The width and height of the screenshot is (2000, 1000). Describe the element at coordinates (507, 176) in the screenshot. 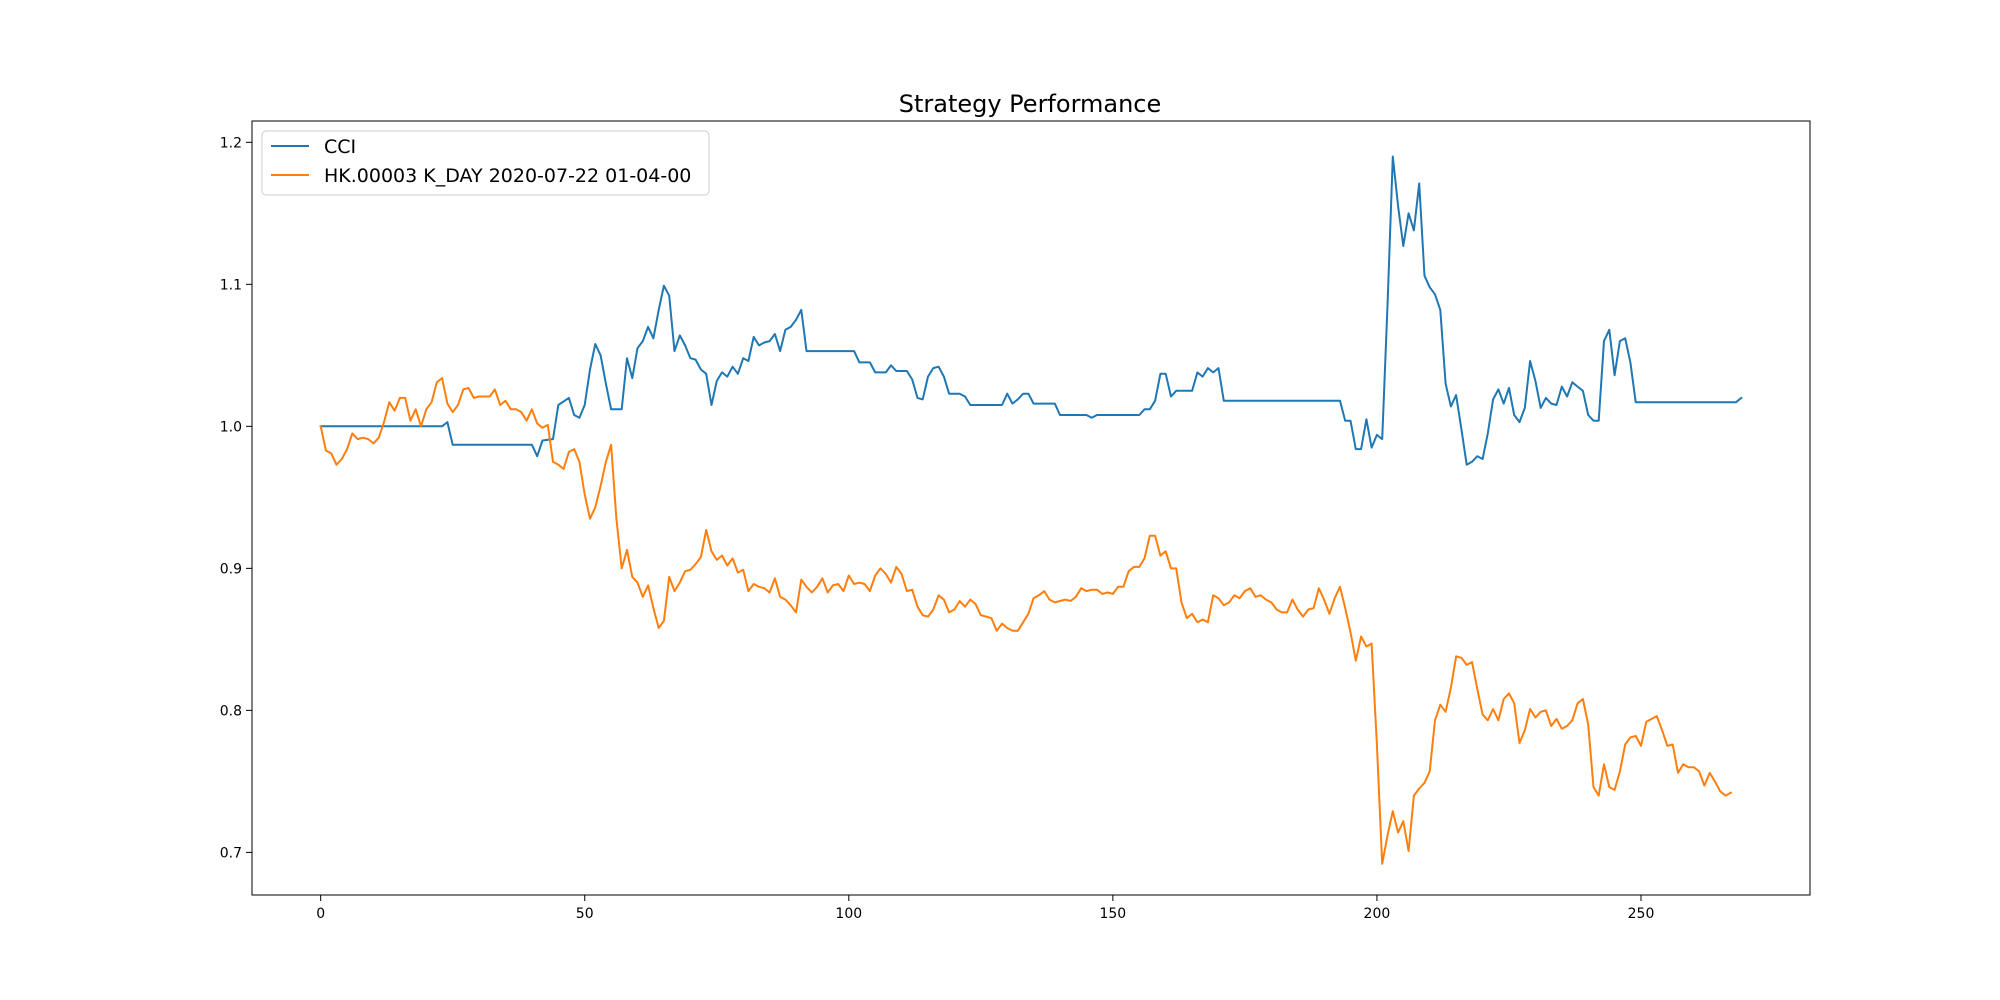

I see `legend-label-hk00003: HK.00003 K_DAY 2020-07-22 01-04-00` at that location.